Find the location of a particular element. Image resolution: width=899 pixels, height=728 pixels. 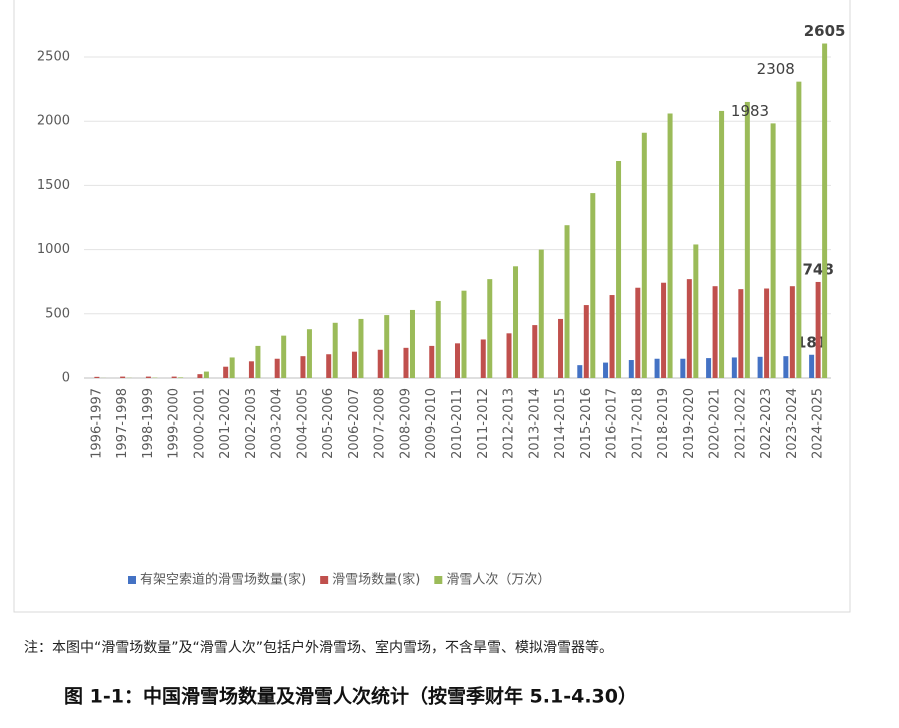

x-tick-label: 2019-2020 is located at coordinates (689, 423).